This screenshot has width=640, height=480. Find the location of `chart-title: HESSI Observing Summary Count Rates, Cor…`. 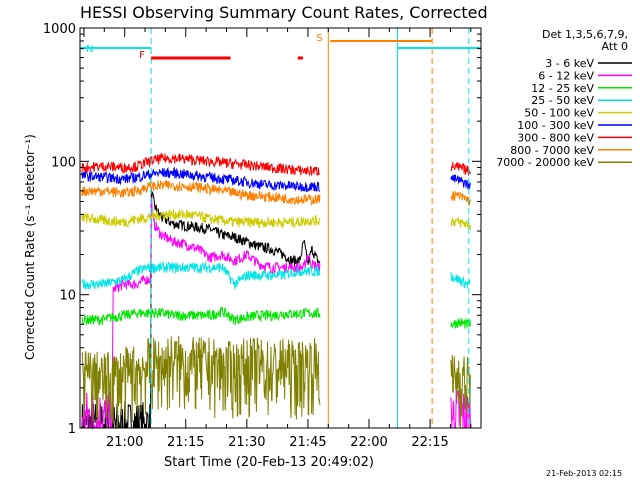

chart-title: HESSI Observing Summary Count Rates, Cor… is located at coordinates (284, 12).